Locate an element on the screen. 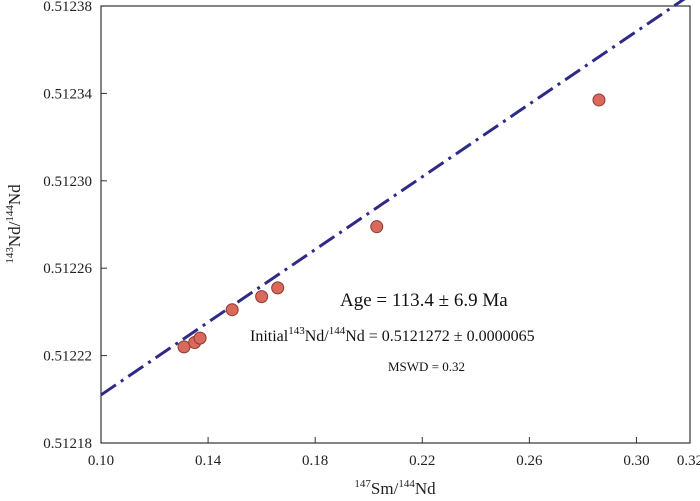 Image resolution: width=700 pixels, height=501 pixels. x-axis-title: 147Sm/144Nd is located at coordinates (395, 488).